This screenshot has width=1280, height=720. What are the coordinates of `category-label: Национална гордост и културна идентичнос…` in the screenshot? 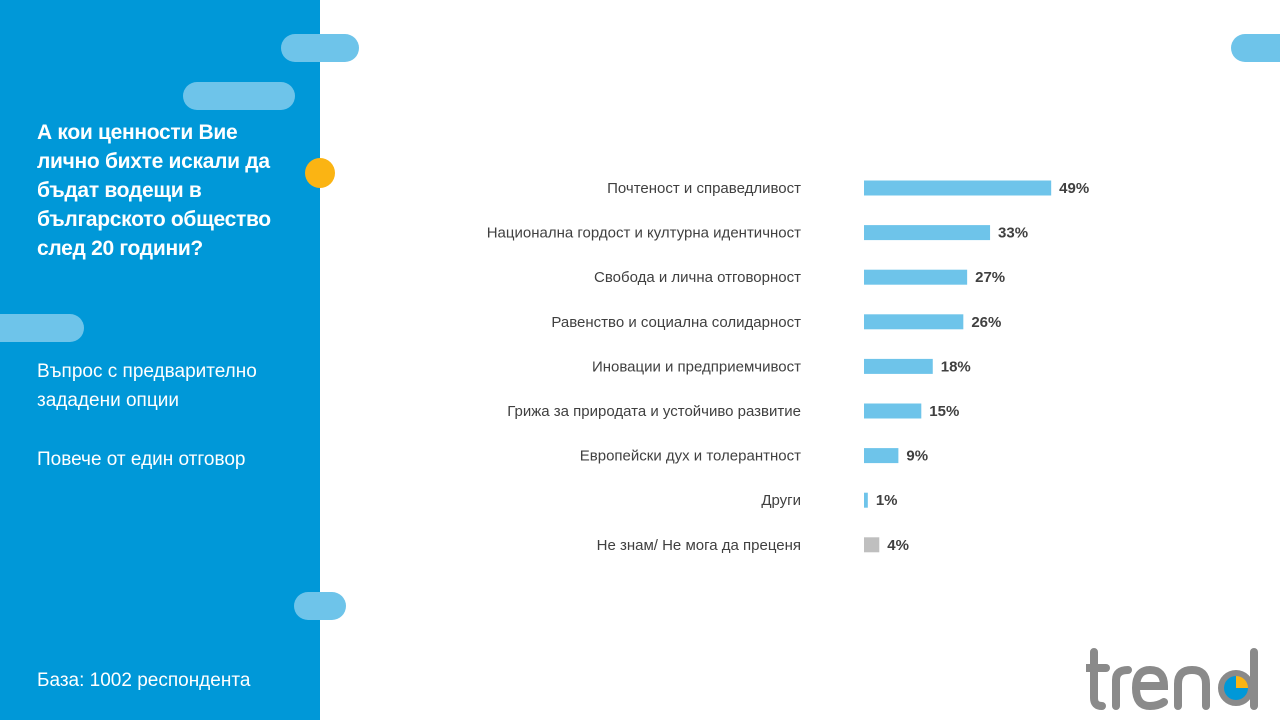 It's located at (644, 233).